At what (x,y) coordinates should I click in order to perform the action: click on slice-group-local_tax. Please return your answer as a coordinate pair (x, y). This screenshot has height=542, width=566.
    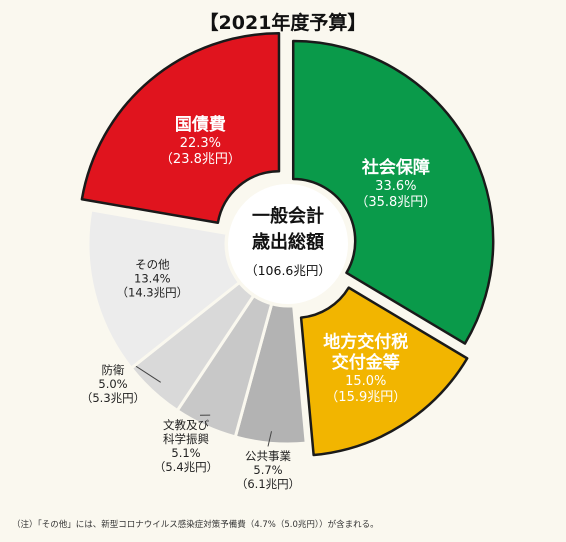
    Looking at the image, I should click on (384, 371).